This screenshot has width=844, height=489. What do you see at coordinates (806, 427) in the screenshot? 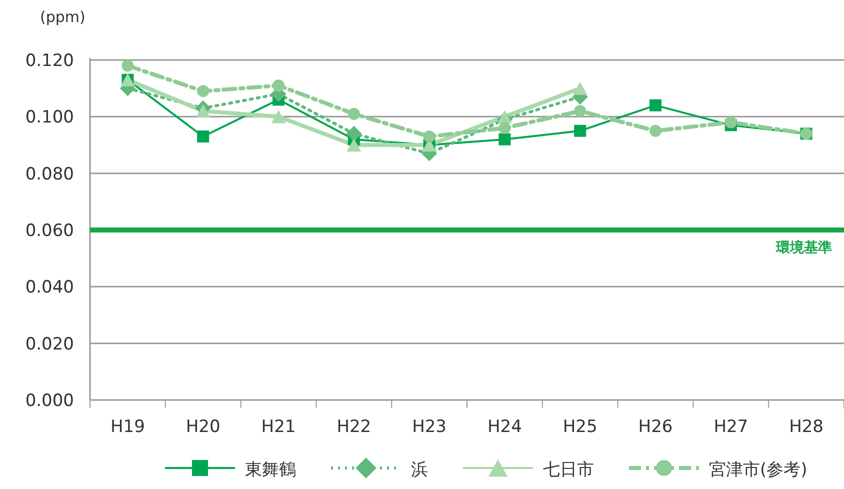
I see `x-tick-label: H28` at bounding box center [806, 427].